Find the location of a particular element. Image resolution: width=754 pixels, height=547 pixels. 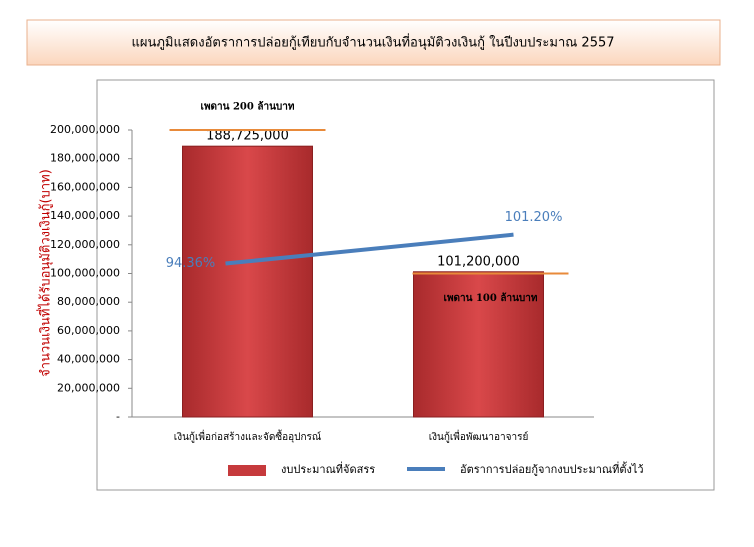

y-axis-label: จำนวนเงินที่ได้รับอนุมัติวงเงินกู้(บาท) is located at coordinates (45, 273).